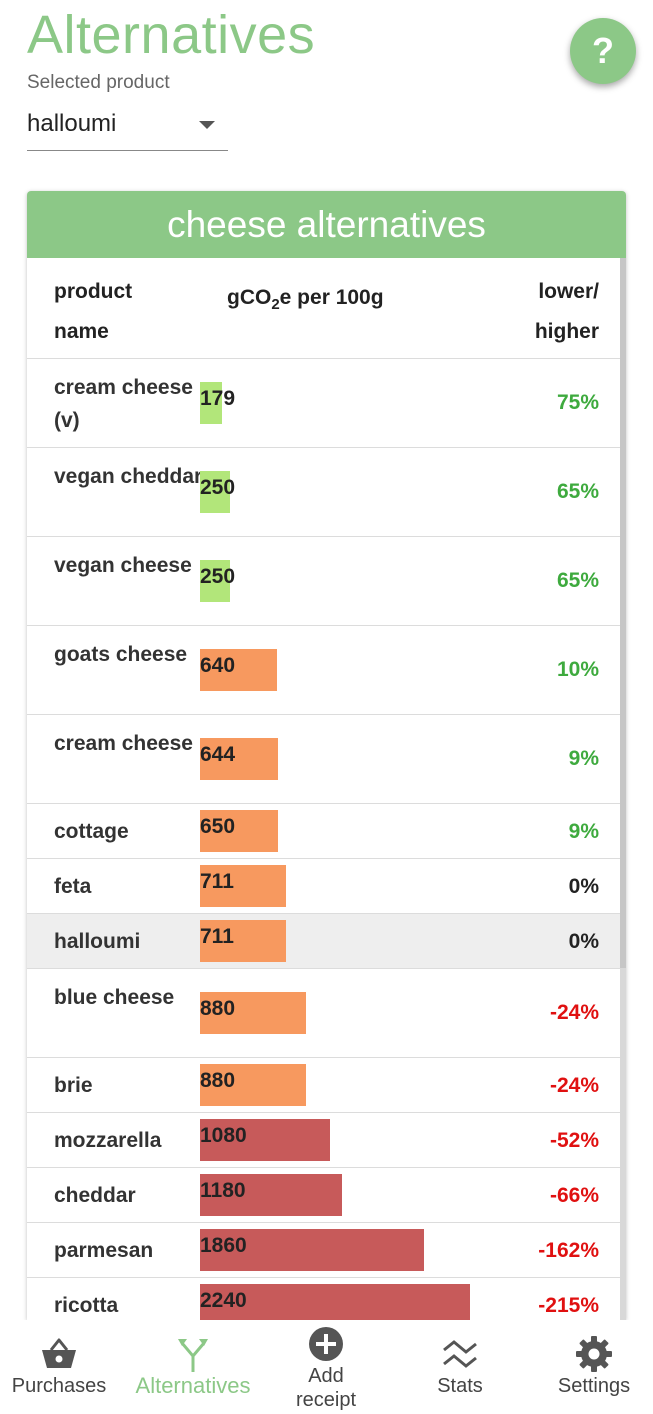 This screenshot has height=1414, width=653. I want to click on product-name: goats cheese, so click(121, 654).